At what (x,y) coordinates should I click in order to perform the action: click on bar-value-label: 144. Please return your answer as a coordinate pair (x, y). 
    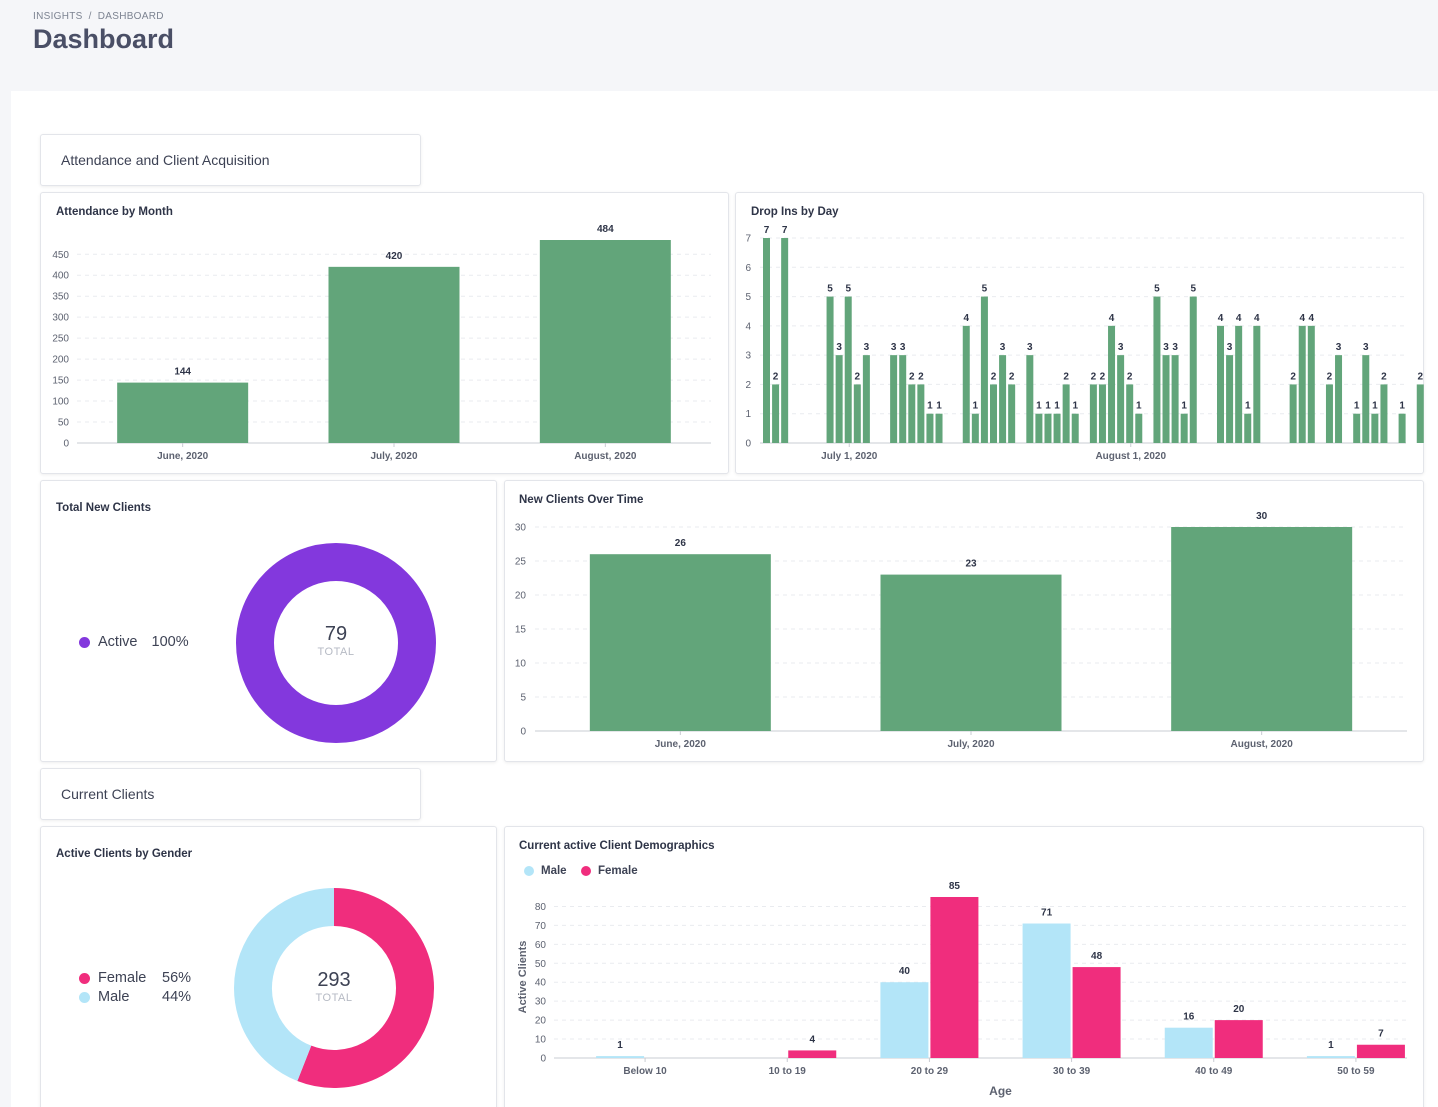
    Looking at the image, I should click on (182, 372).